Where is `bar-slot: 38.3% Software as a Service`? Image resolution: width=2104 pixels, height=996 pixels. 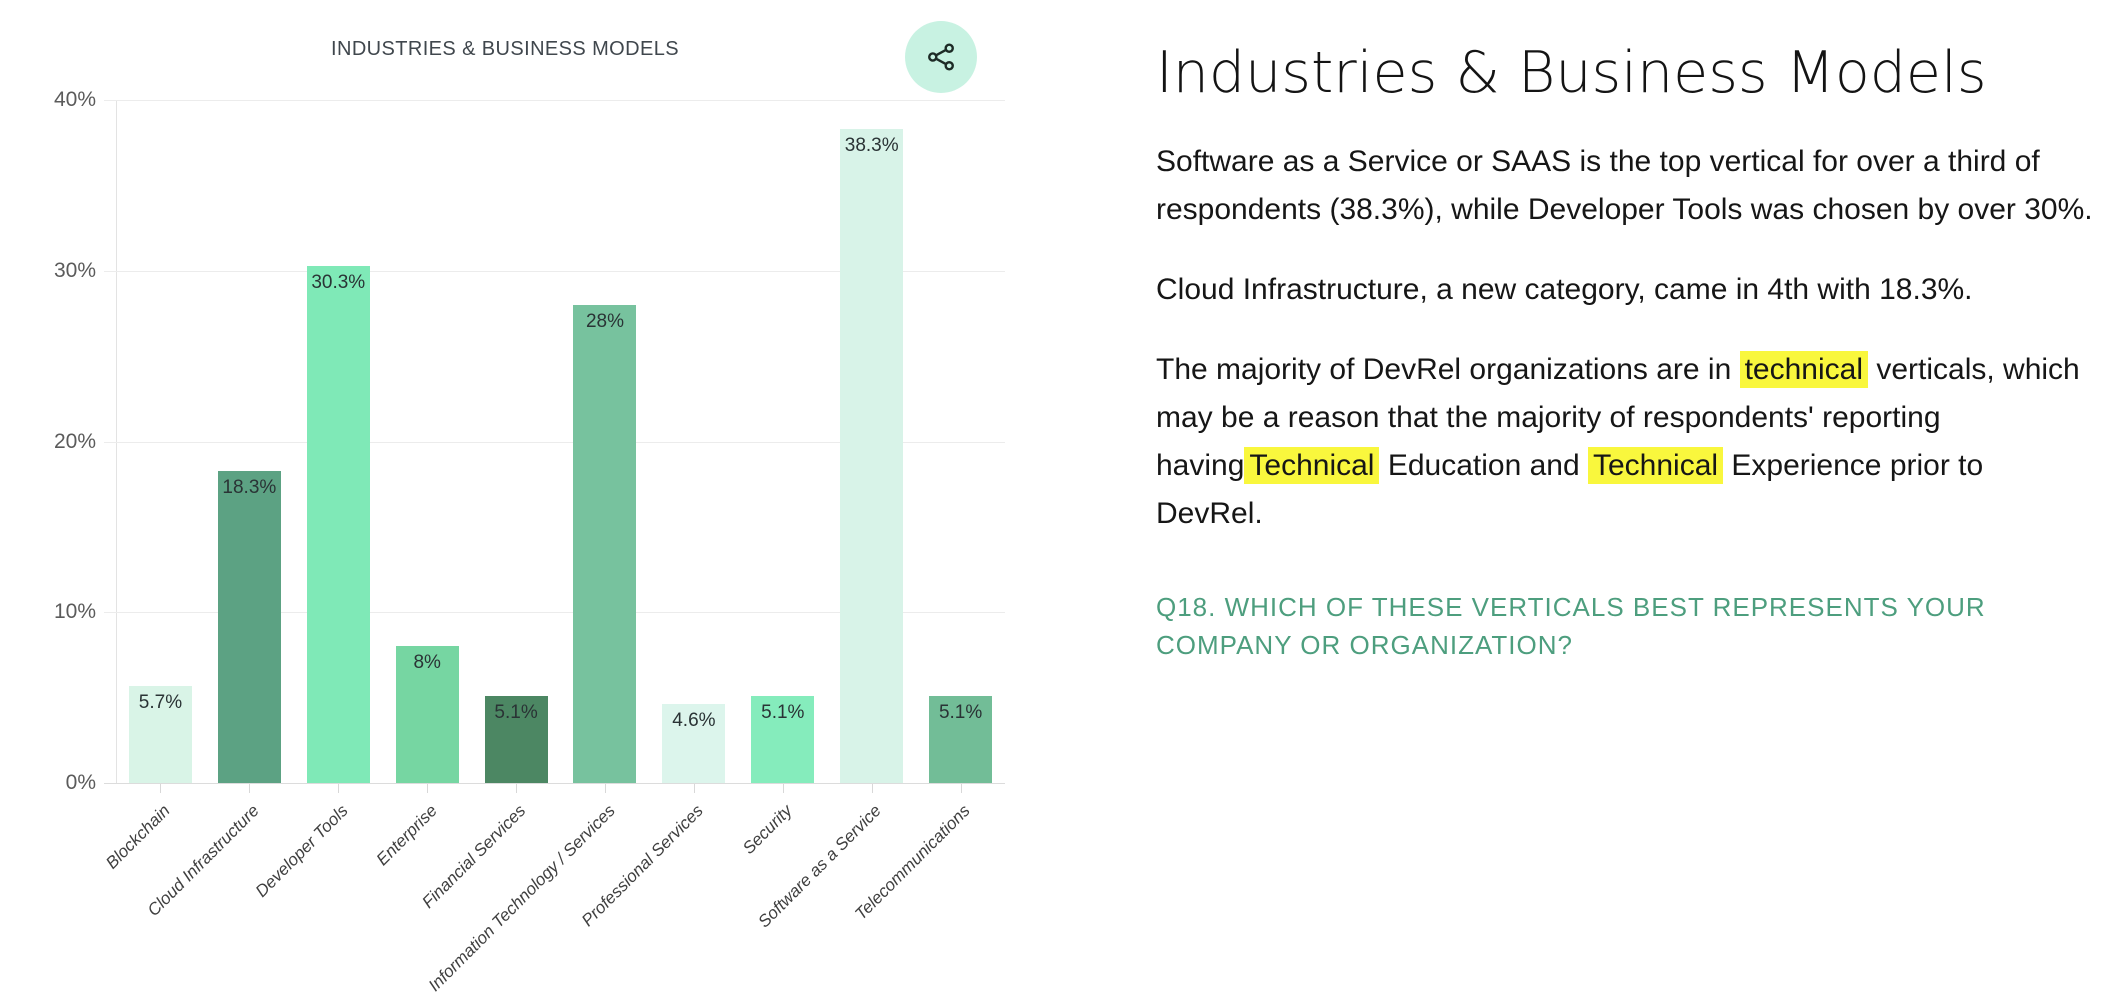
bar-slot: 38.3% Software as a Service is located at coordinates (835, 515).